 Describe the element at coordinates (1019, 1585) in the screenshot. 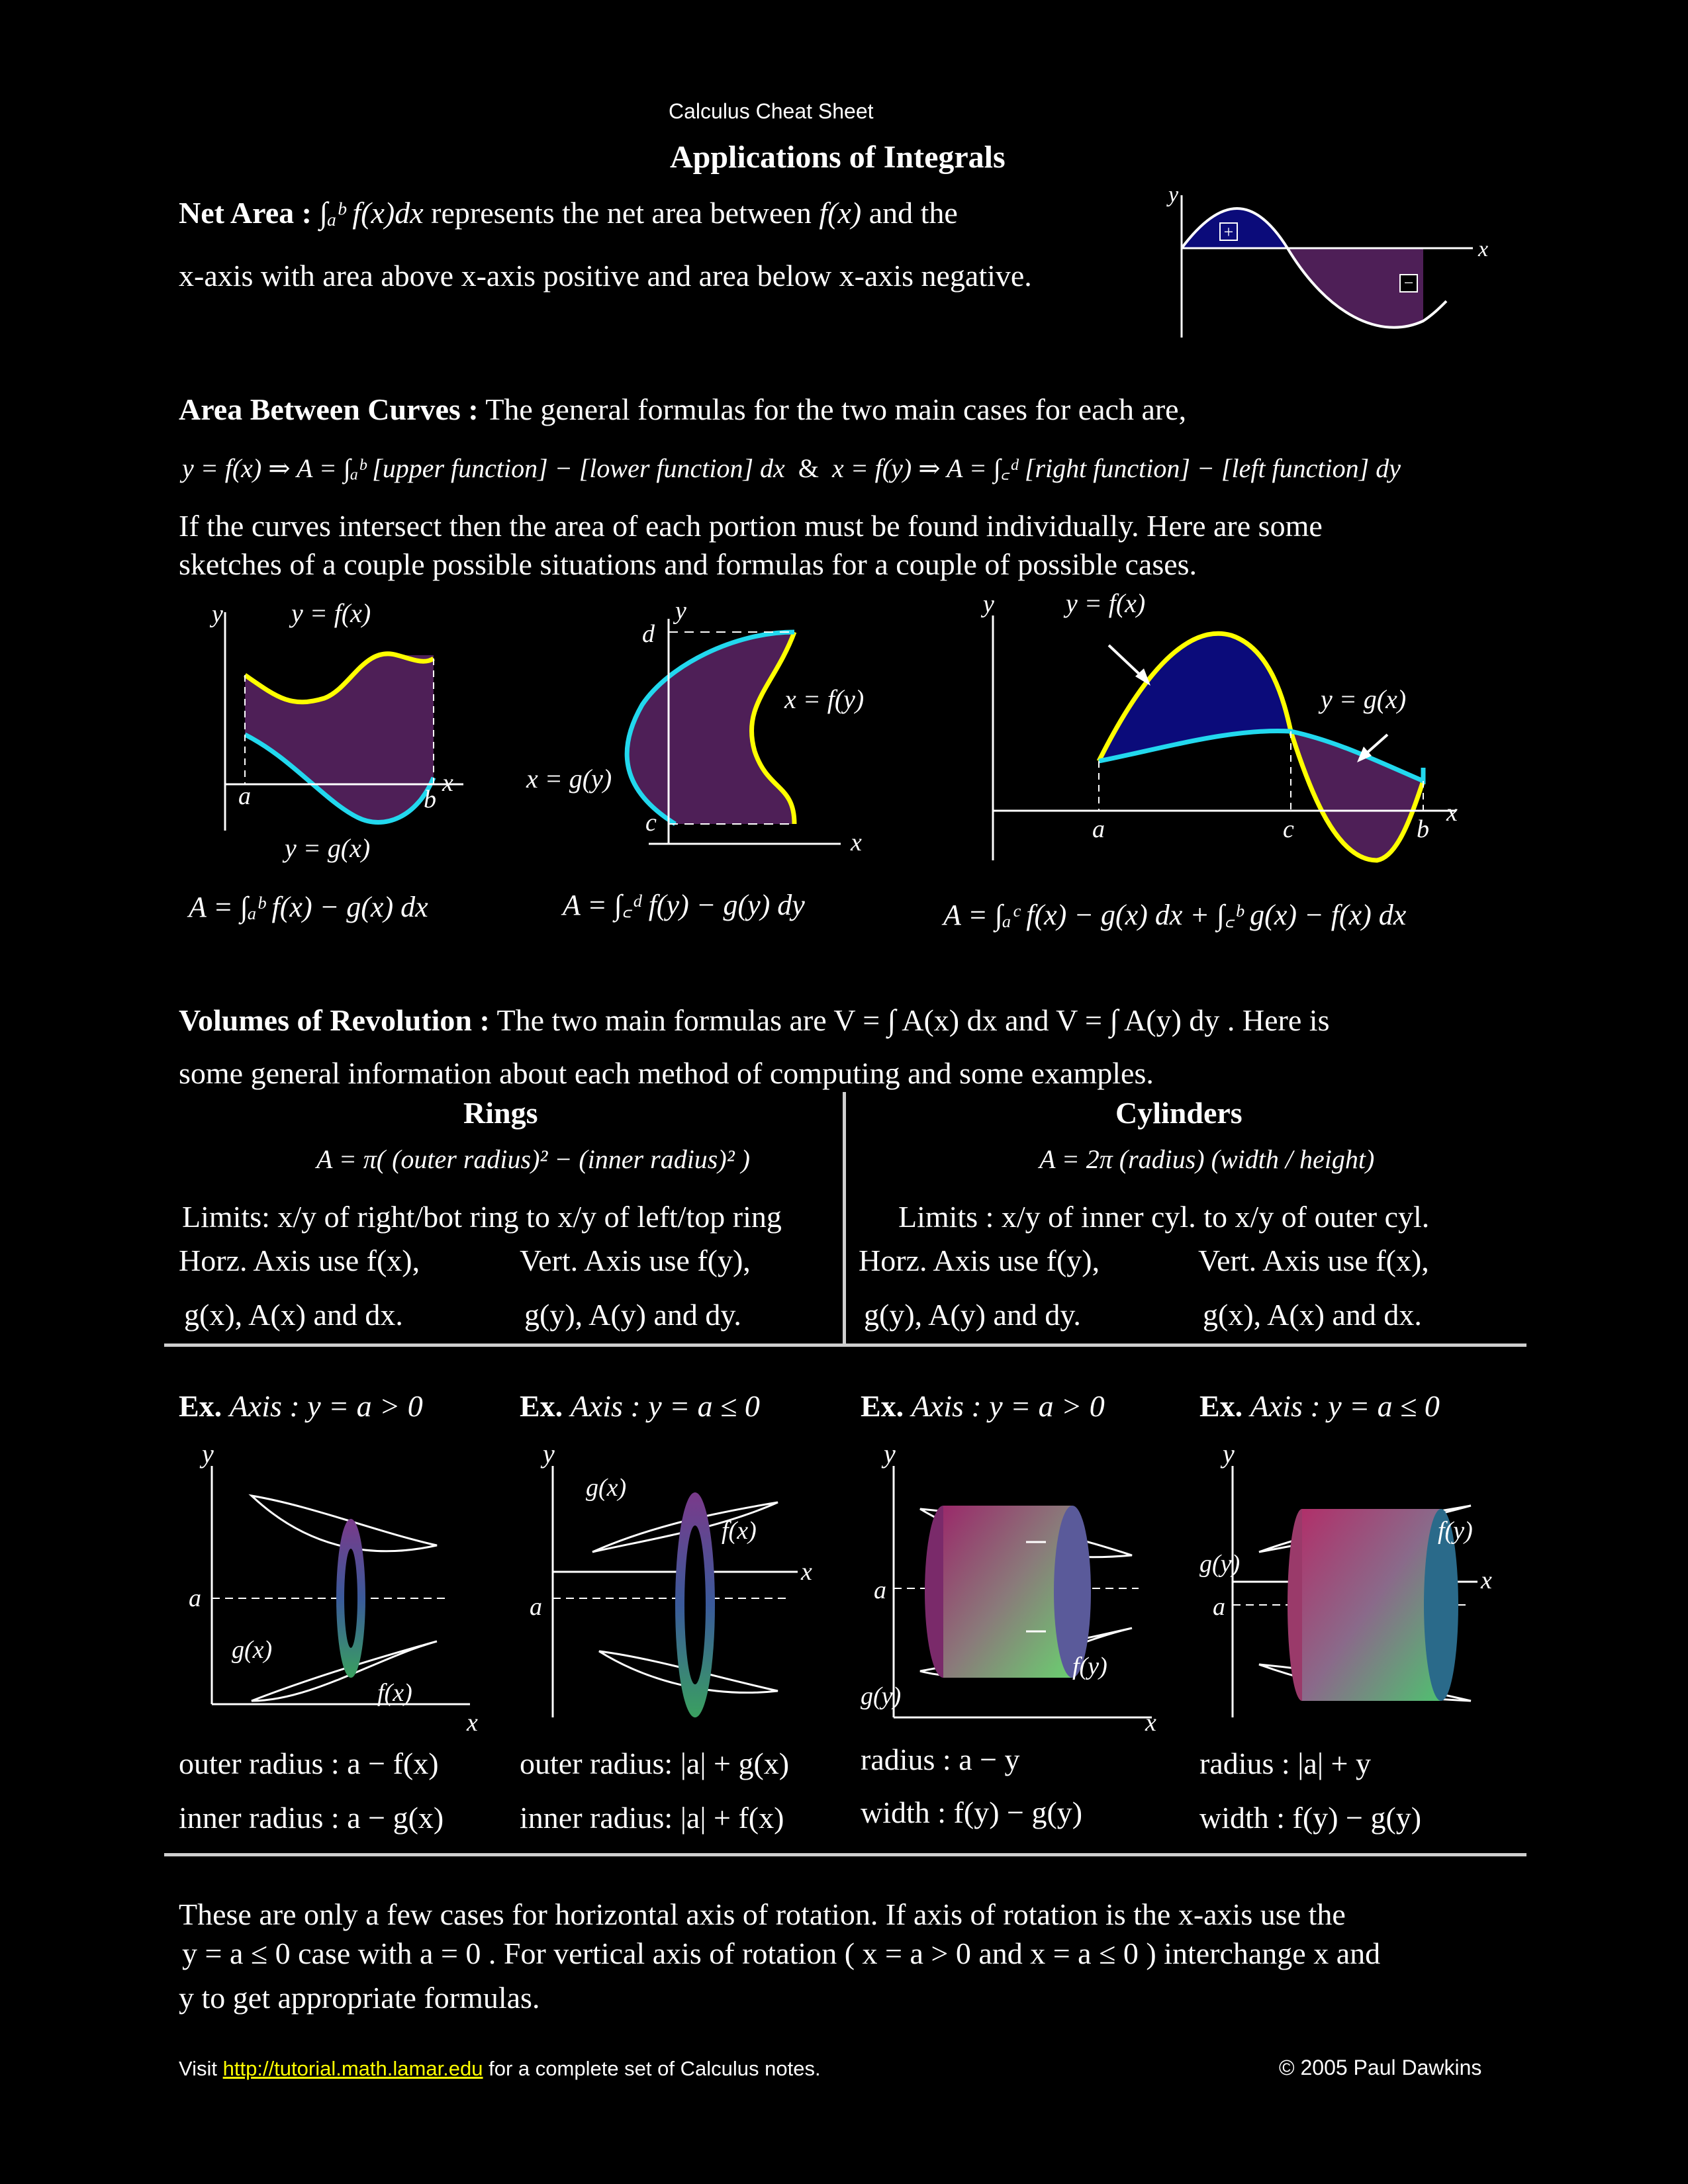

I see `example-3-figure: y a x g(y) f(y)` at that location.